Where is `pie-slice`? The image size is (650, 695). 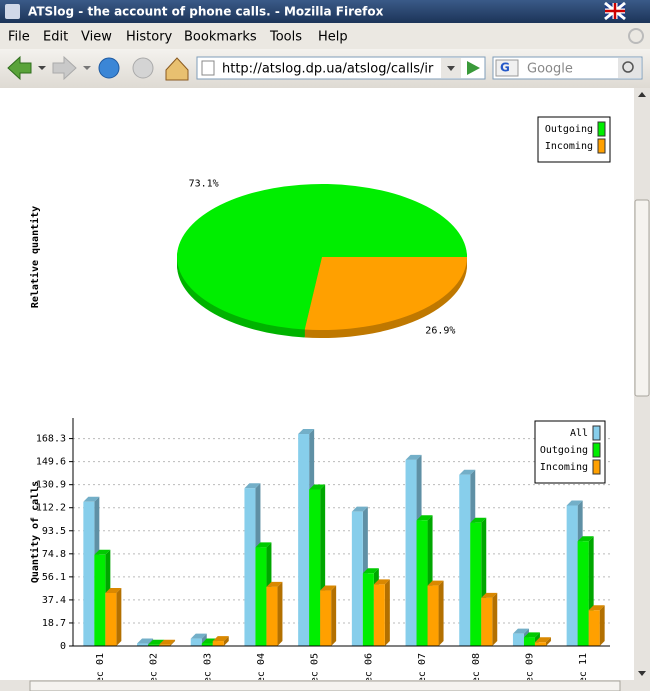 pie-slice is located at coordinates (321, 256).